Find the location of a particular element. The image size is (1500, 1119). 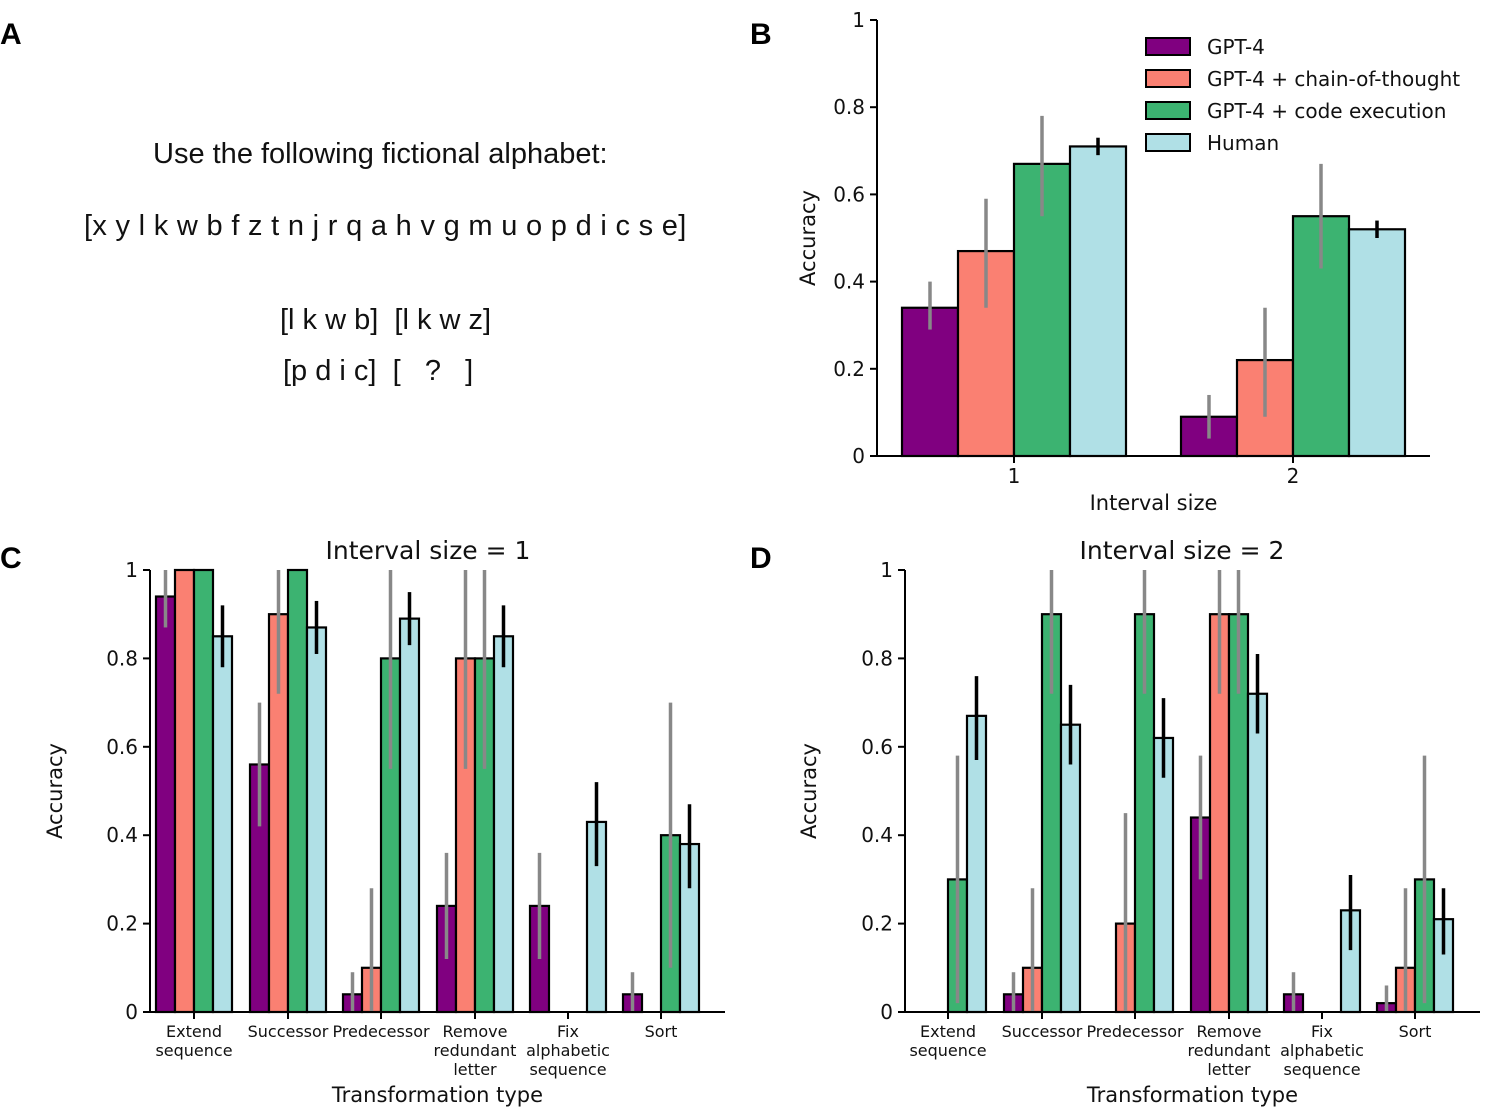

legend-label: GPT-4 + chain-of-thought is located at coordinates (1333, 79).